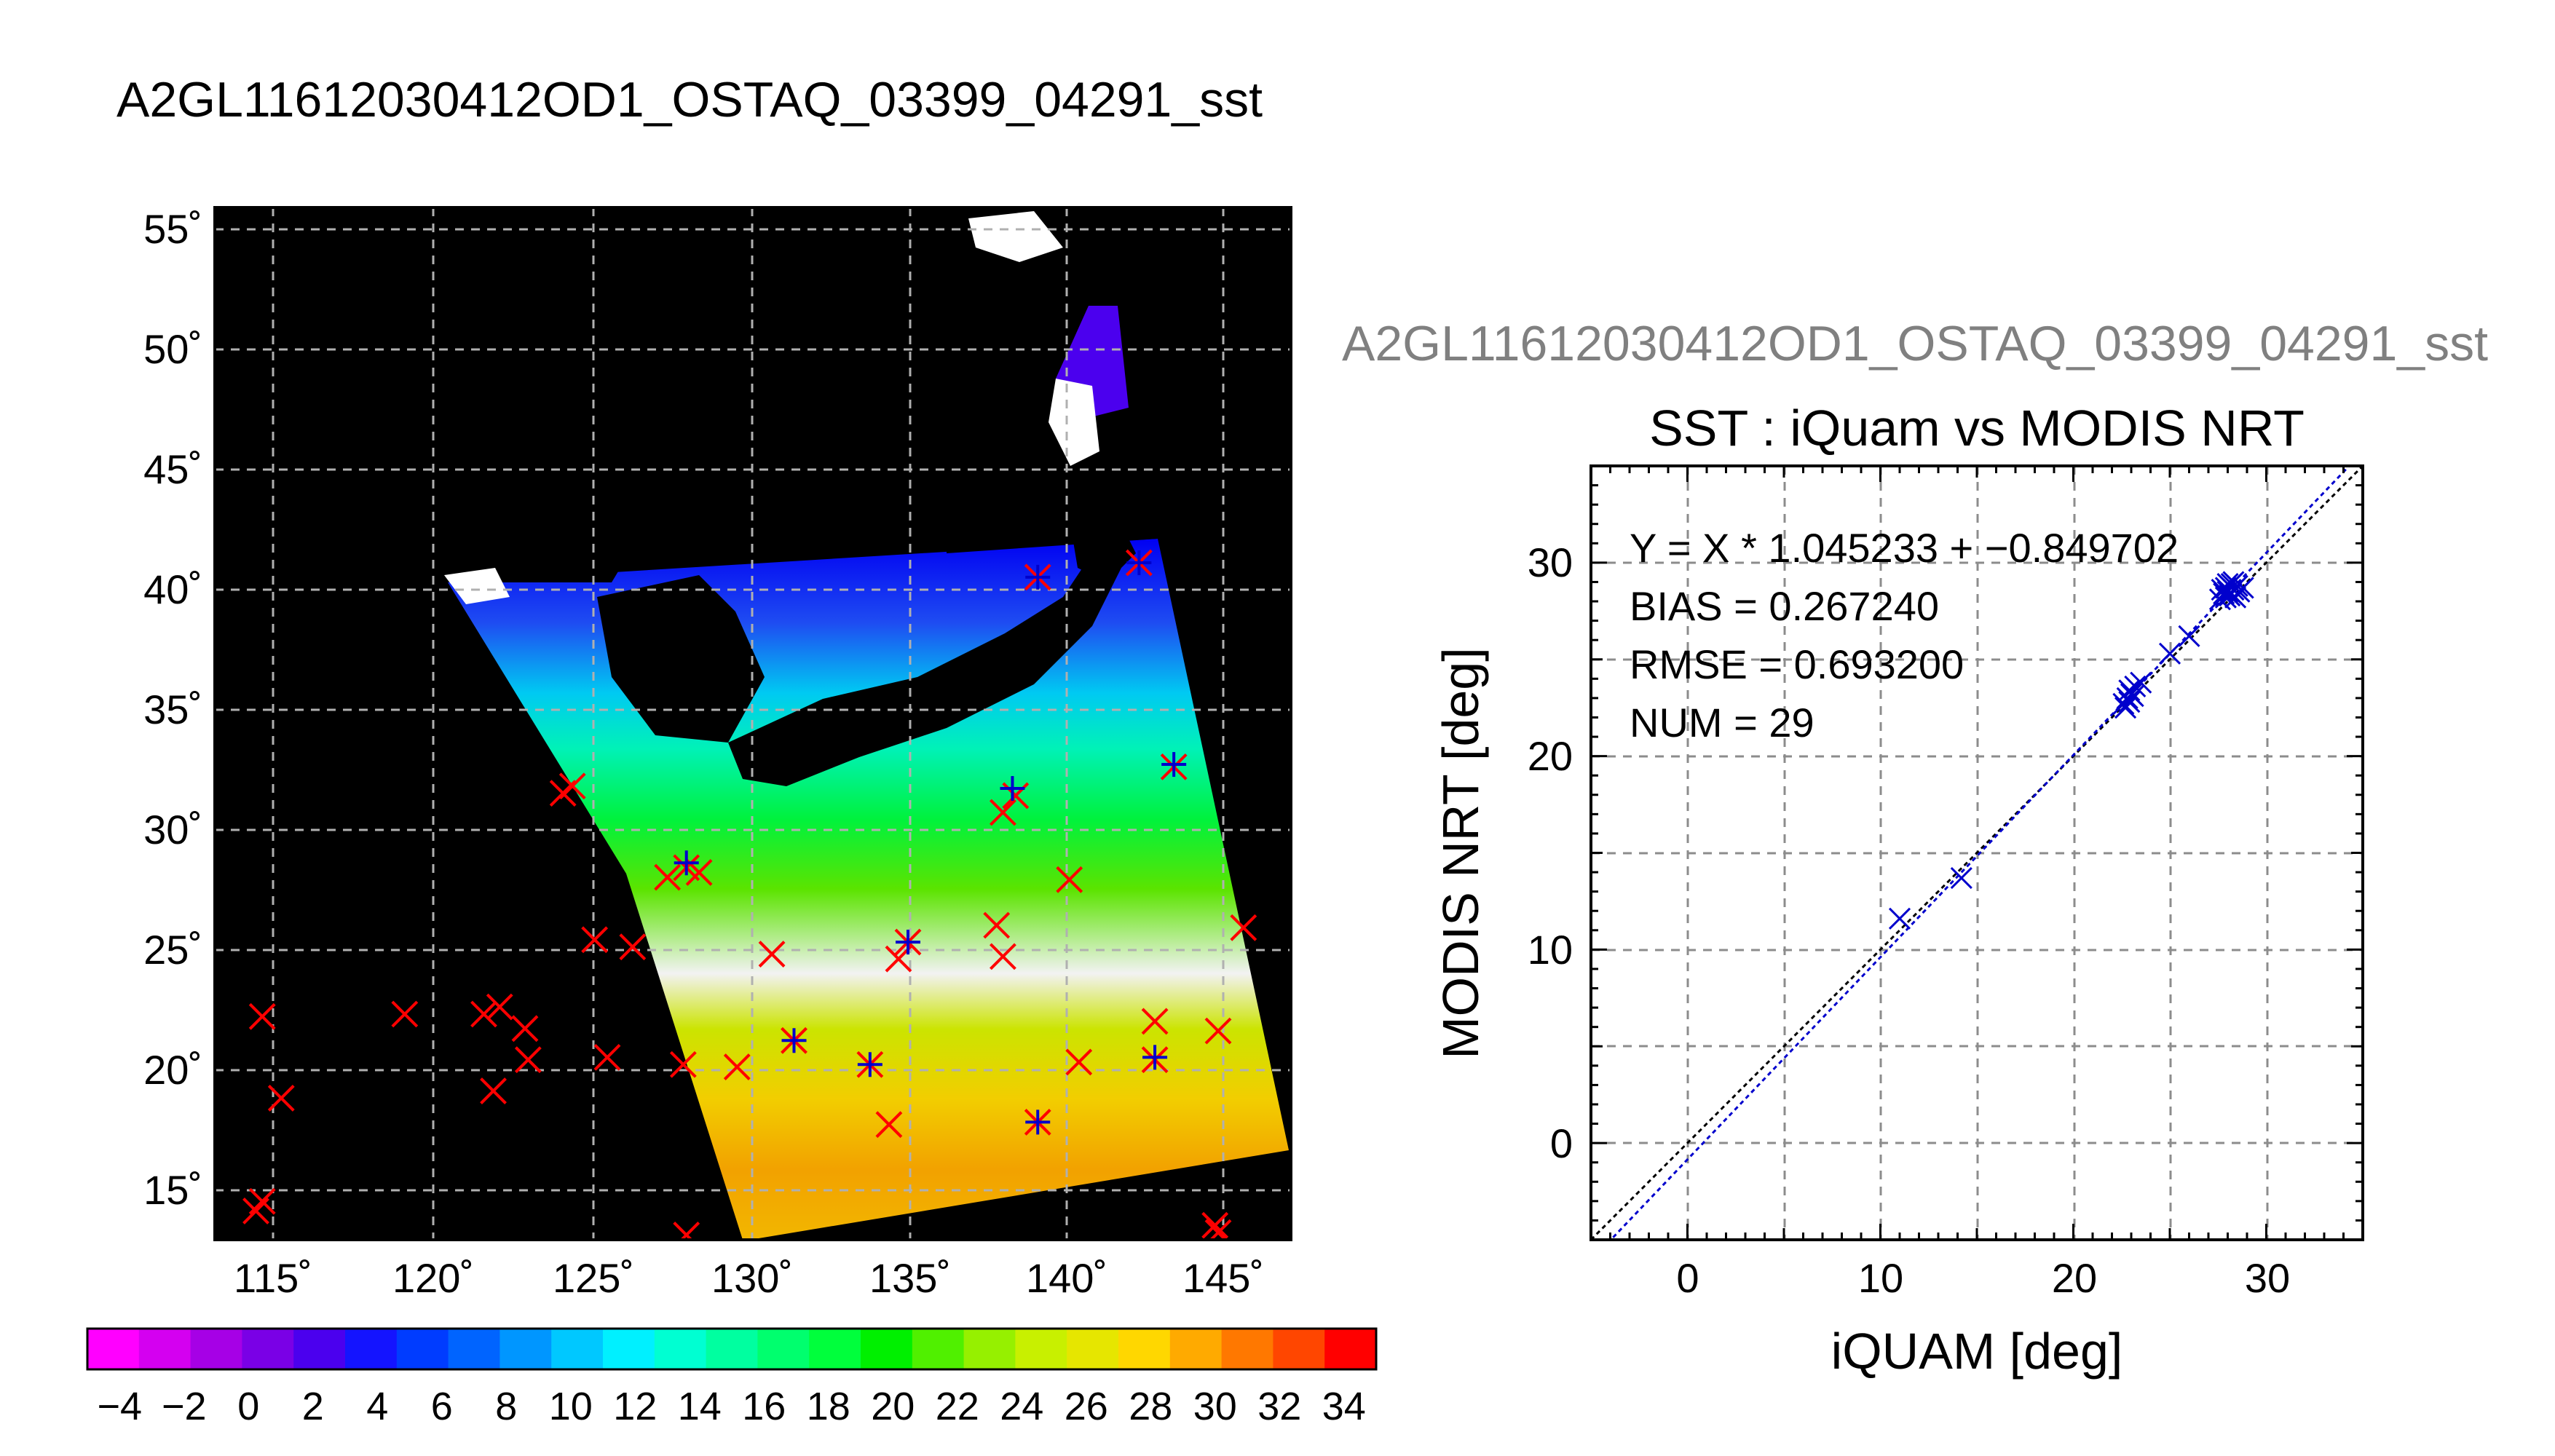 Image resolution: width=2555 pixels, height=1456 pixels. I want to click on lon-tick-label: 135˚, so click(910, 1278).